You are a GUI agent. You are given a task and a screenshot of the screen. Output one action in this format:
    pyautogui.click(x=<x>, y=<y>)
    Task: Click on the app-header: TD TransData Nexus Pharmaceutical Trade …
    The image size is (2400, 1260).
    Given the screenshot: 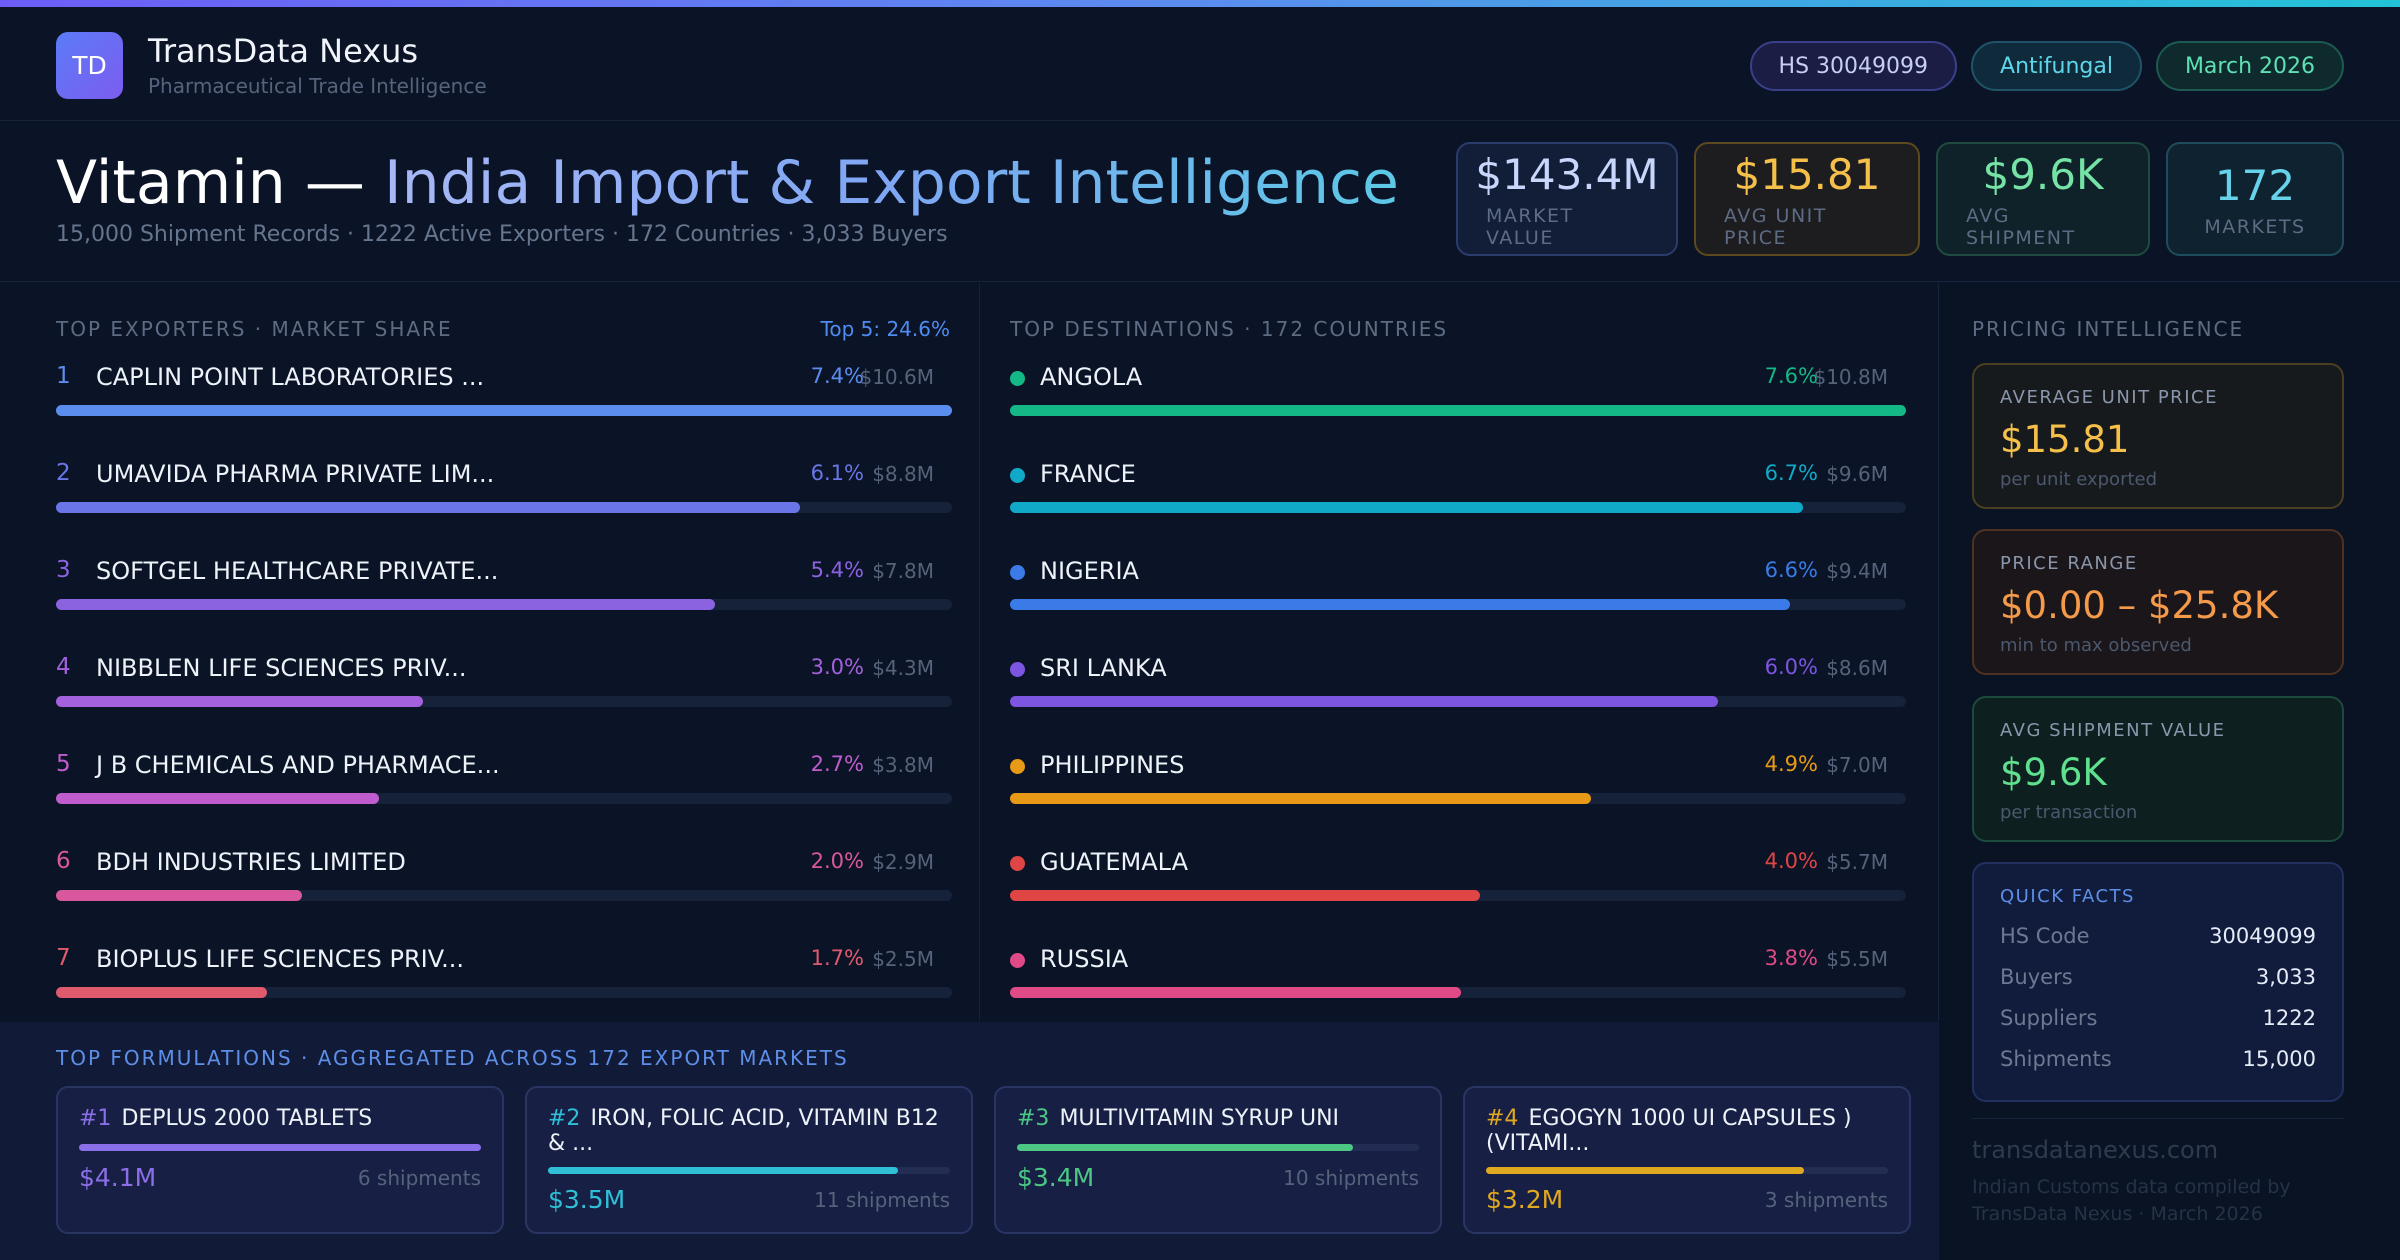 What is the action you would take?
    pyautogui.click(x=1200, y=64)
    